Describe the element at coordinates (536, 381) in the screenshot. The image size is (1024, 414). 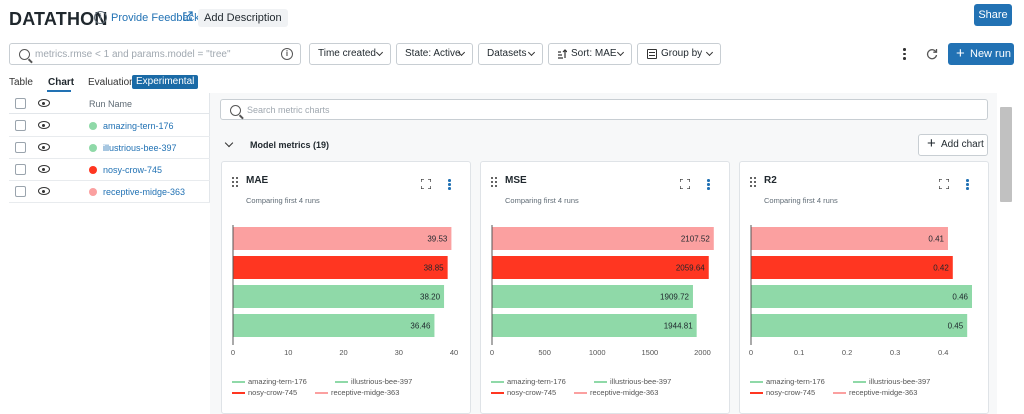
I see `legend-label: amazing-tern-176` at that location.